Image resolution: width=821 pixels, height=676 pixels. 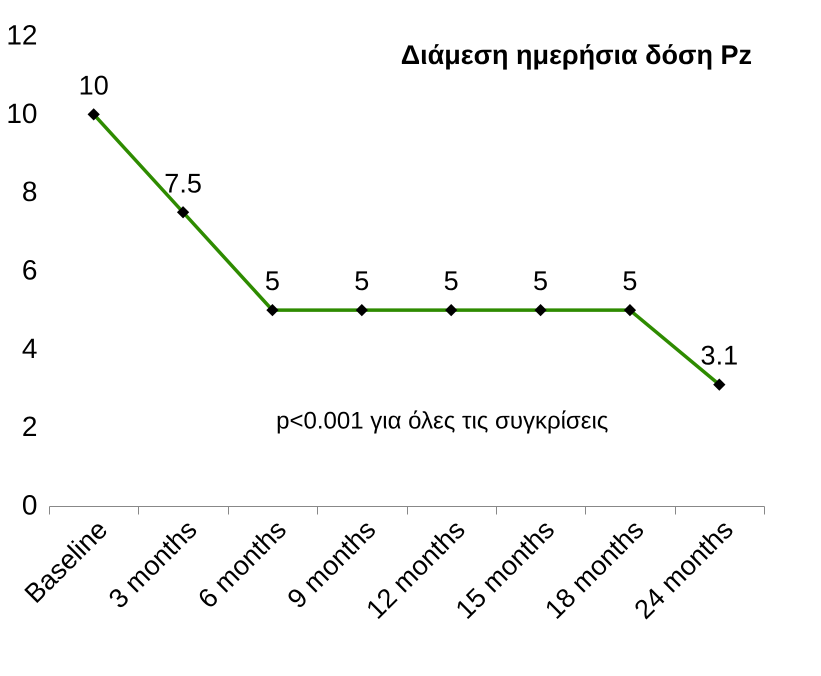 What do you see at coordinates (30, 348) in the screenshot?
I see `y-tick-label: 4` at bounding box center [30, 348].